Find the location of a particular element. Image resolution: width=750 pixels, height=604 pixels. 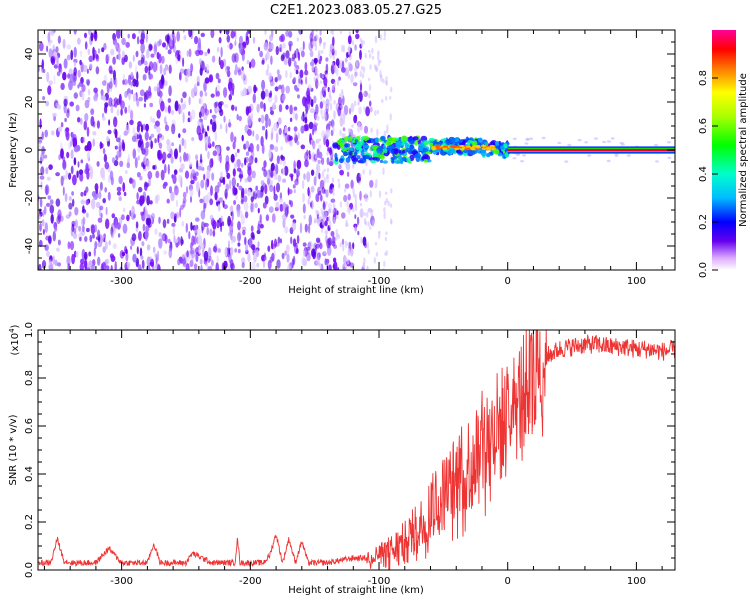

x-tick-label: 0 is located at coordinates (508, 581).